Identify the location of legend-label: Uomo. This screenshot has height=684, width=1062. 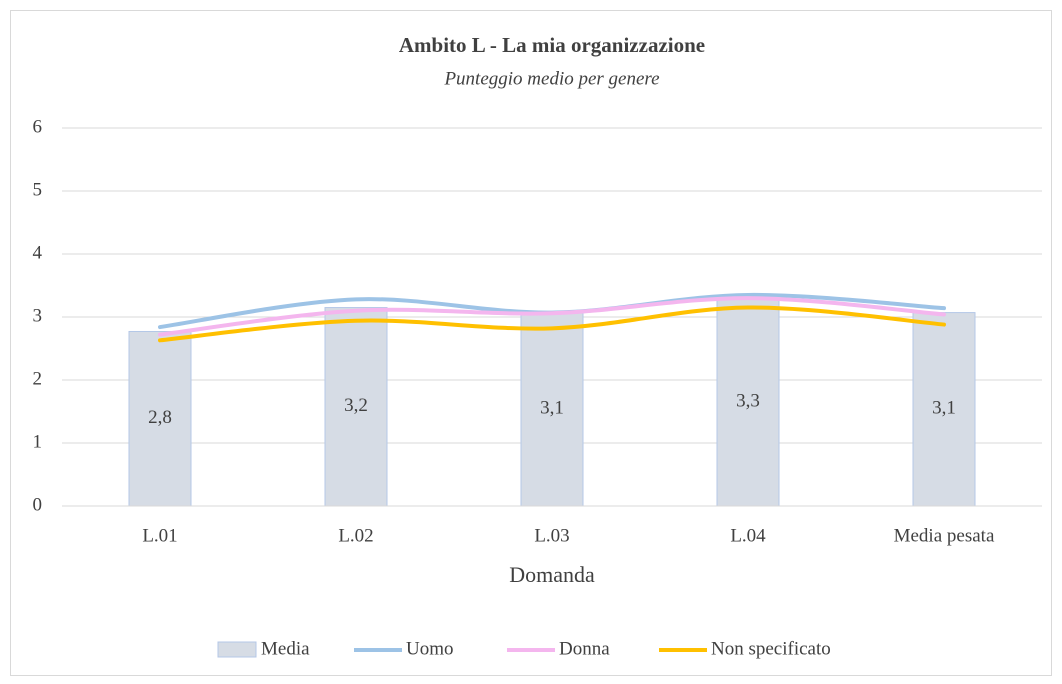
(430, 648).